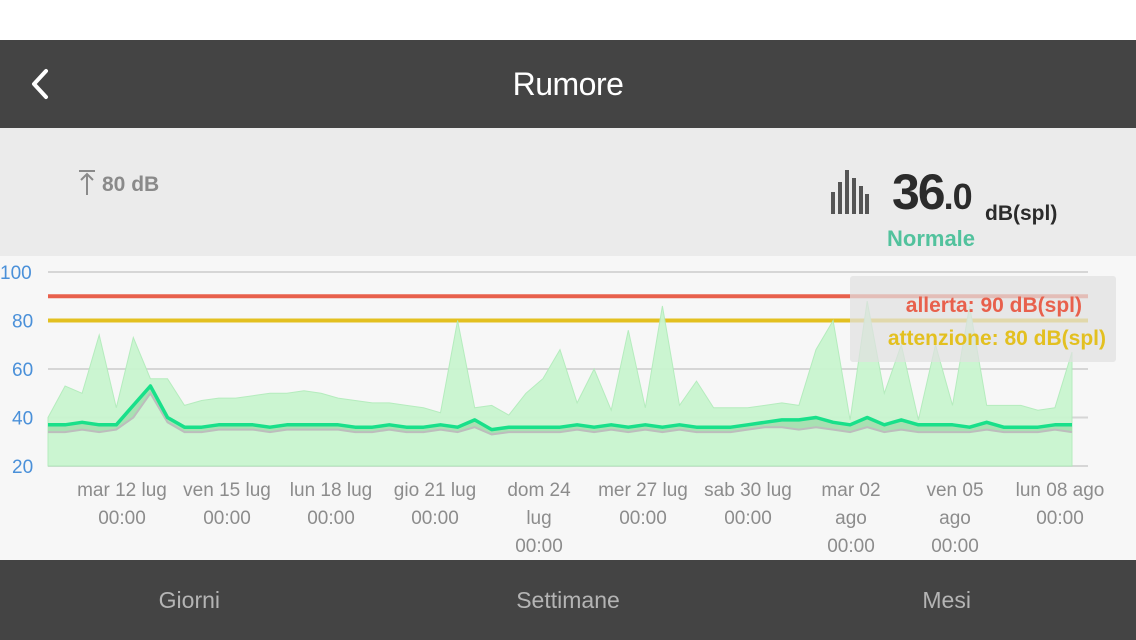  What do you see at coordinates (568, 20) in the screenshot?
I see `status-bar-area` at bounding box center [568, 20].